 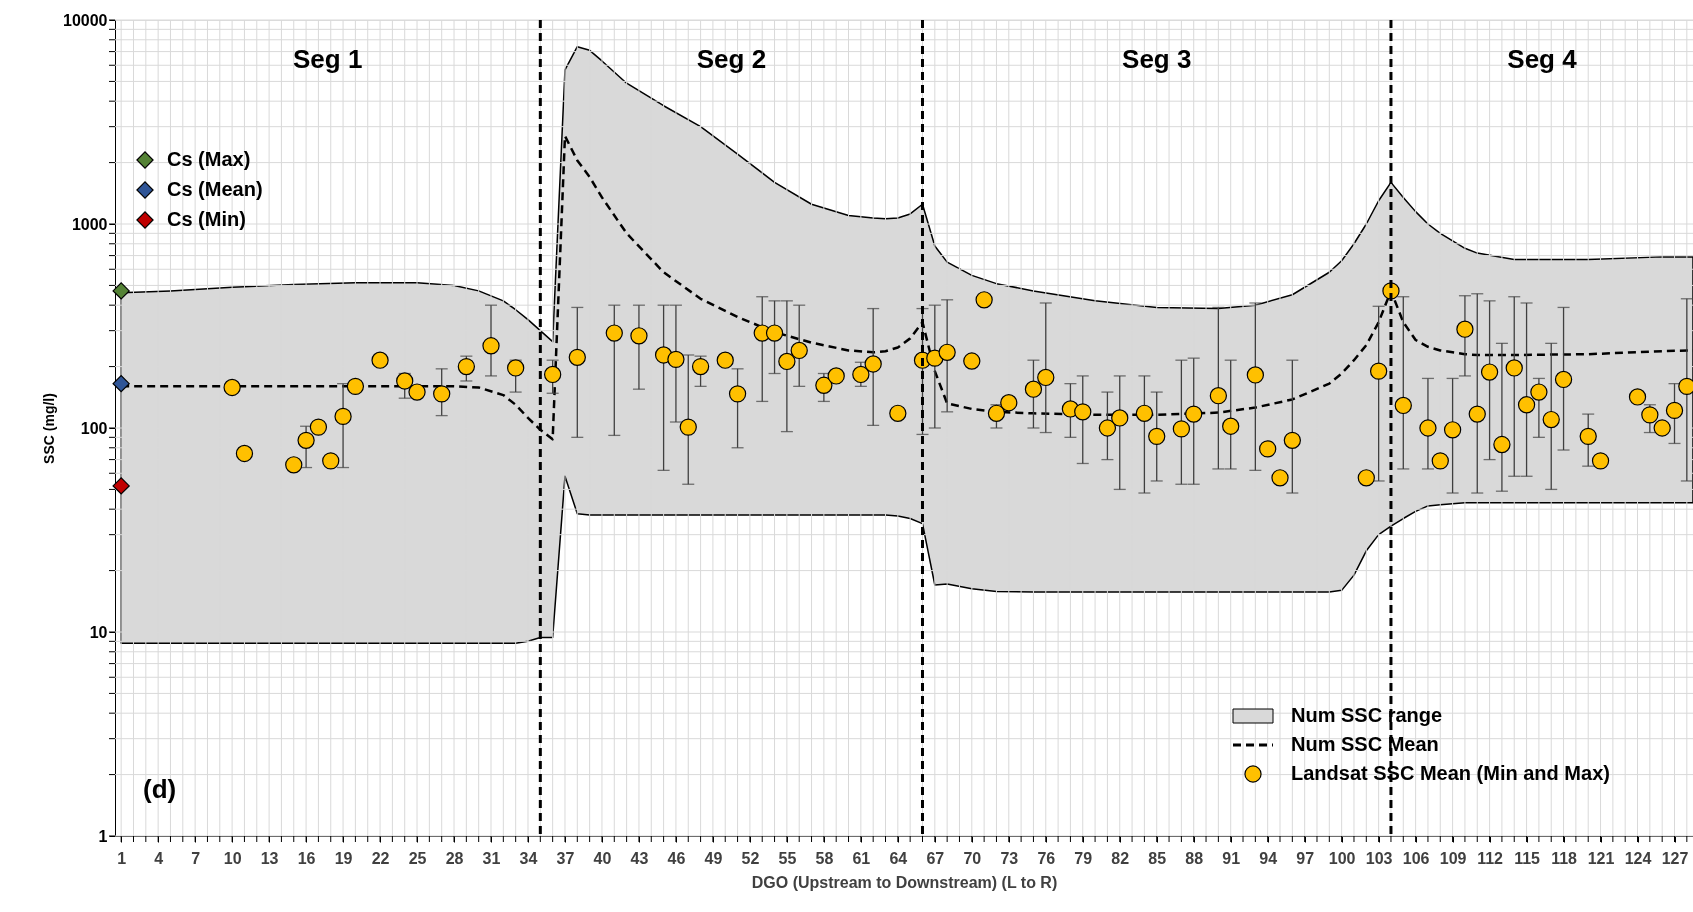 I want to click on x-axis-title: DGO (Upstream to Downstream) (L to R), so click(x=904, y=882).